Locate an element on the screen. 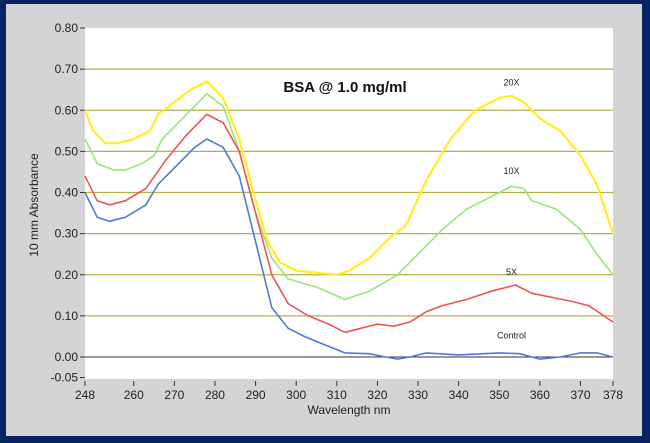 The height and width of the screenshot is (443, 650). y-tick-label: 0.30 is located at coordinates (67, 234).